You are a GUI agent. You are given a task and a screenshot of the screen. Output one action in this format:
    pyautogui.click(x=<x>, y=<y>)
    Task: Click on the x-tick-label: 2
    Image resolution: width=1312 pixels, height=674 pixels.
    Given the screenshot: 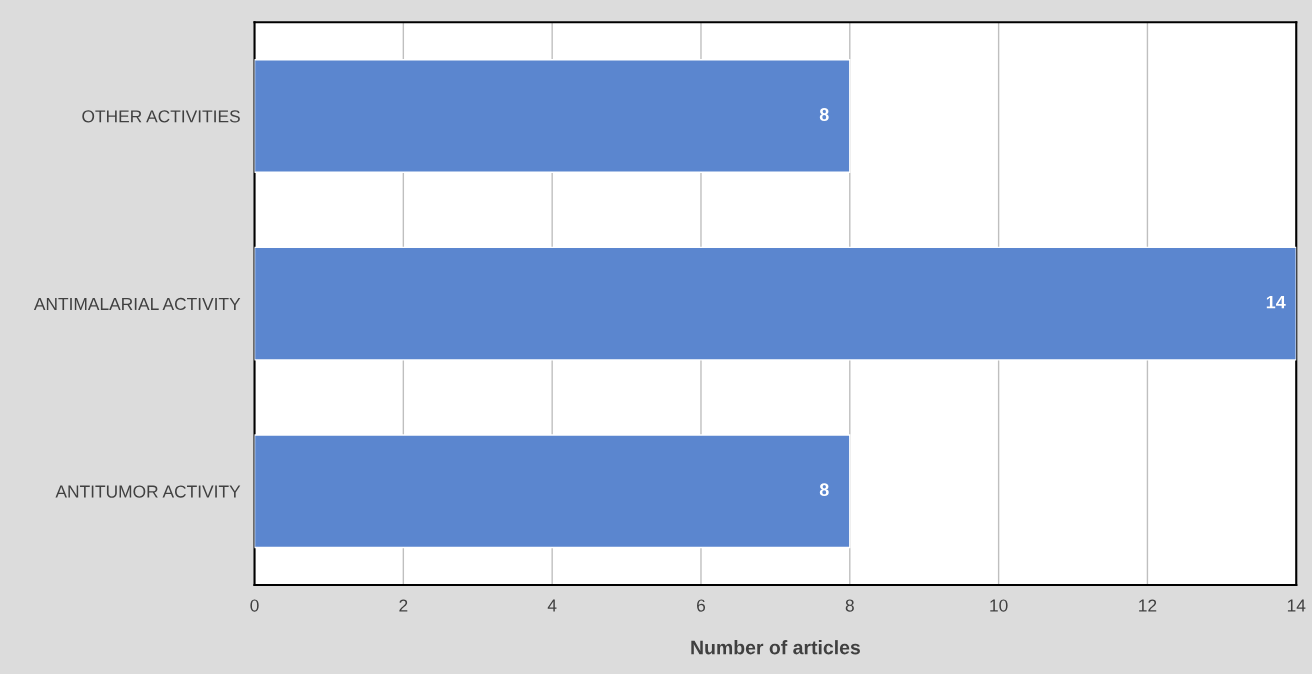 What is the action you would take?
    pyautogui.click(x=403, y=605)
    